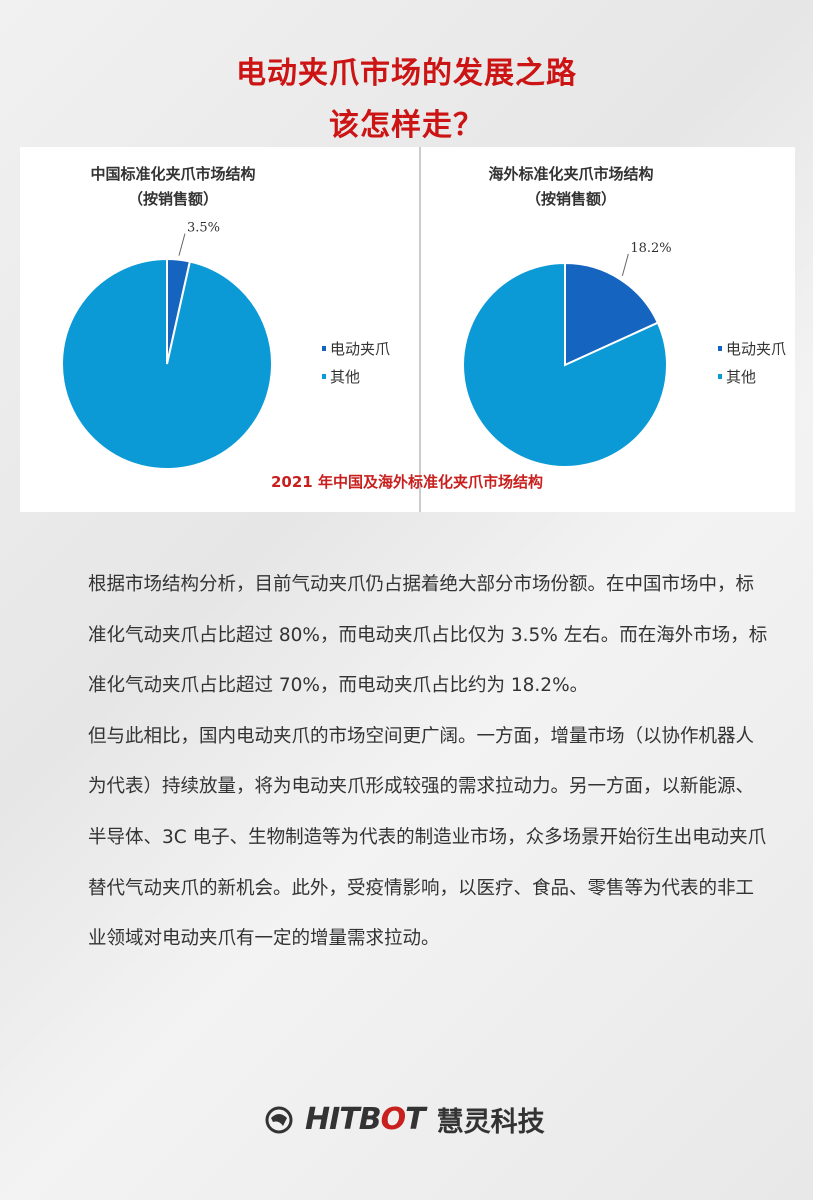  Describe the element at coordinates (650, 248) in the screenshot. I see `data-label: 18.2%` at that location.